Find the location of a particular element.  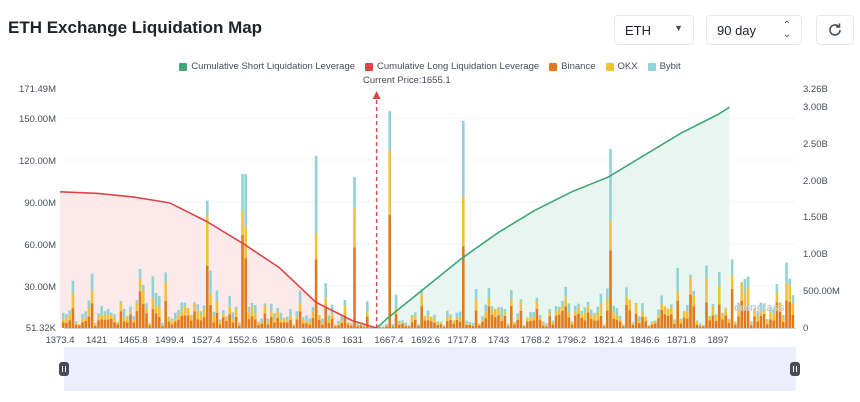

x-tick-label: 1846.6 is located at coordinates (645, 340).